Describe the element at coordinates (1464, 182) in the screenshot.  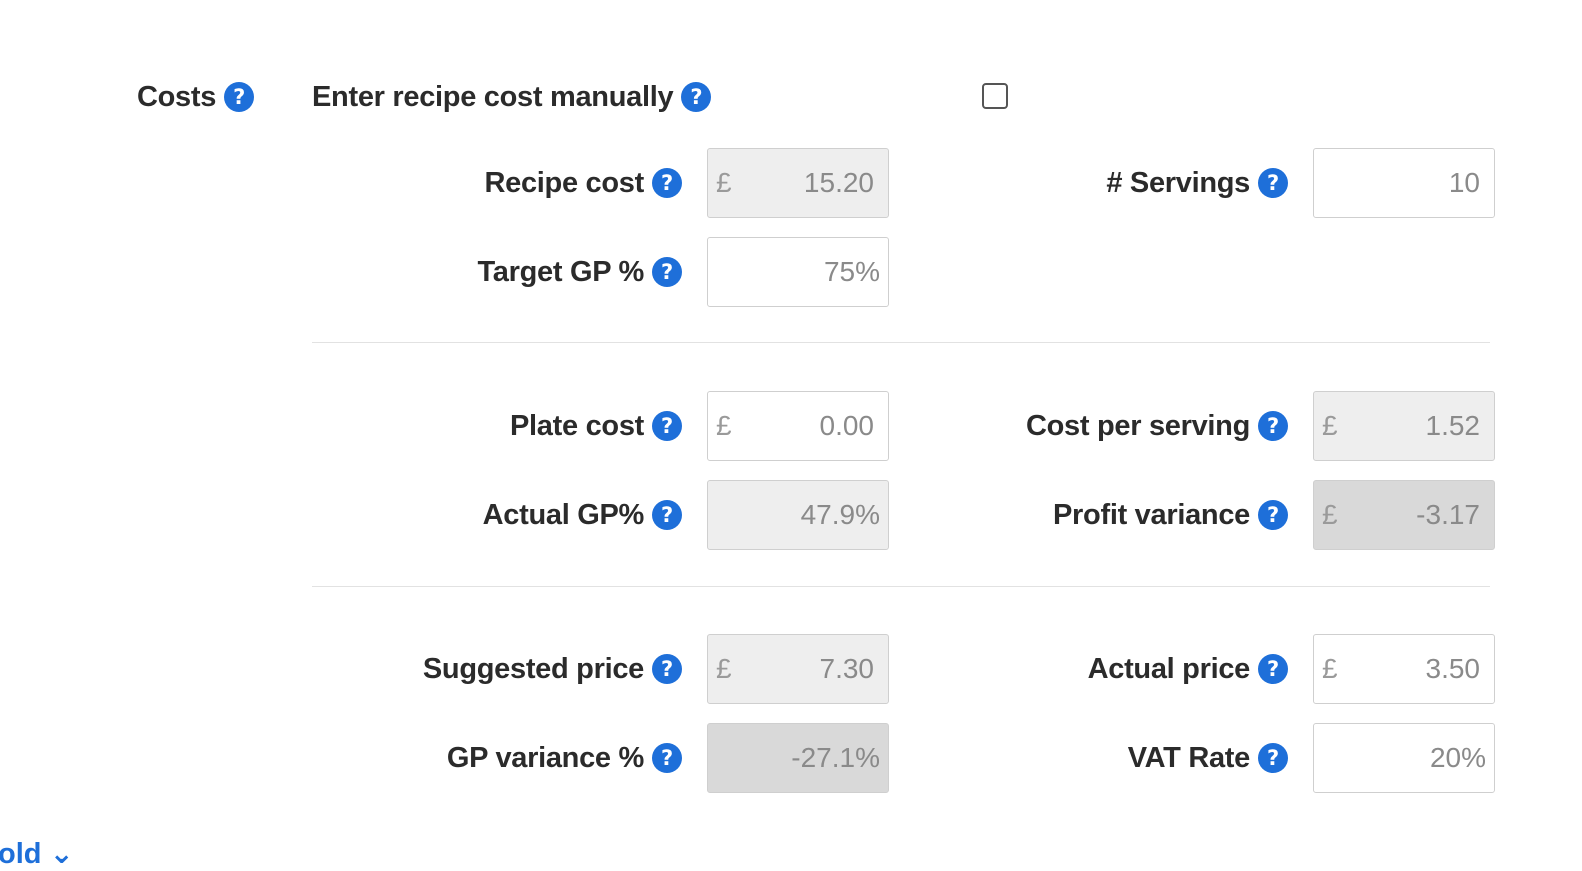
I see `servings-value: 10` at that location.